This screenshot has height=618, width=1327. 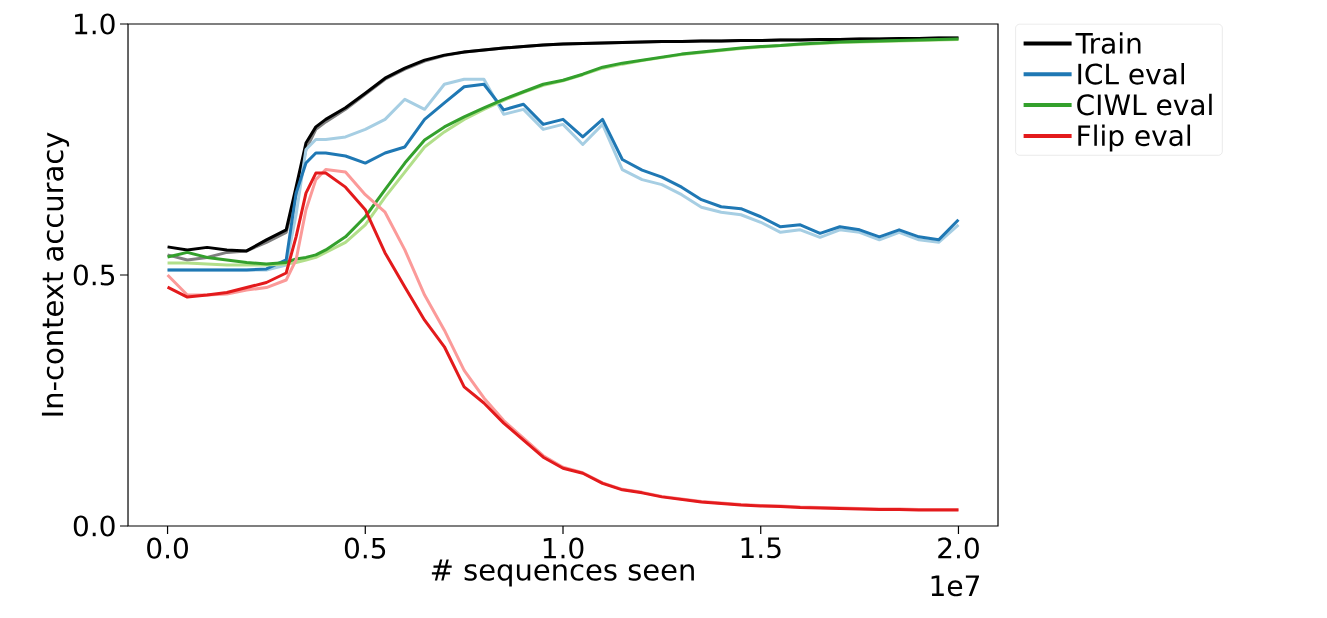 I want to click on x-tick-label: 0.0, so click(x=167, y=548).